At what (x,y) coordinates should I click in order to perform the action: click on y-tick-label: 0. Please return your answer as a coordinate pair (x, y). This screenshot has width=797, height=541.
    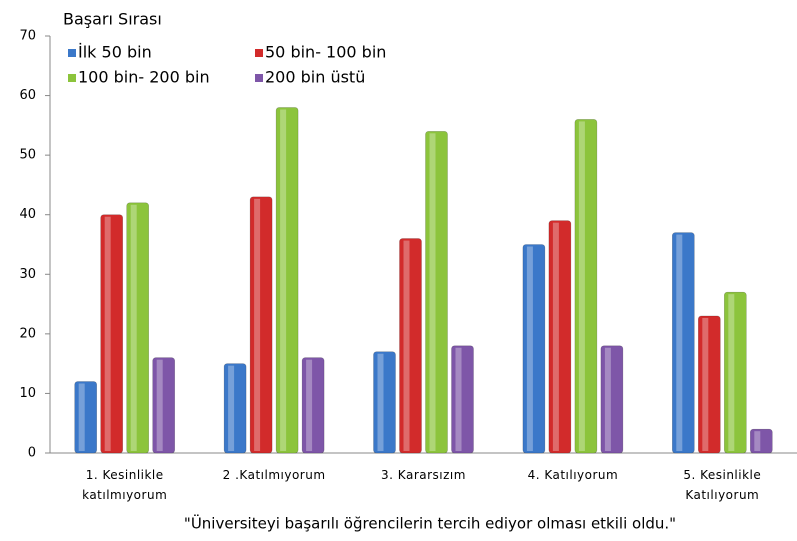
    Looking at the image, I should click on (32, 453).